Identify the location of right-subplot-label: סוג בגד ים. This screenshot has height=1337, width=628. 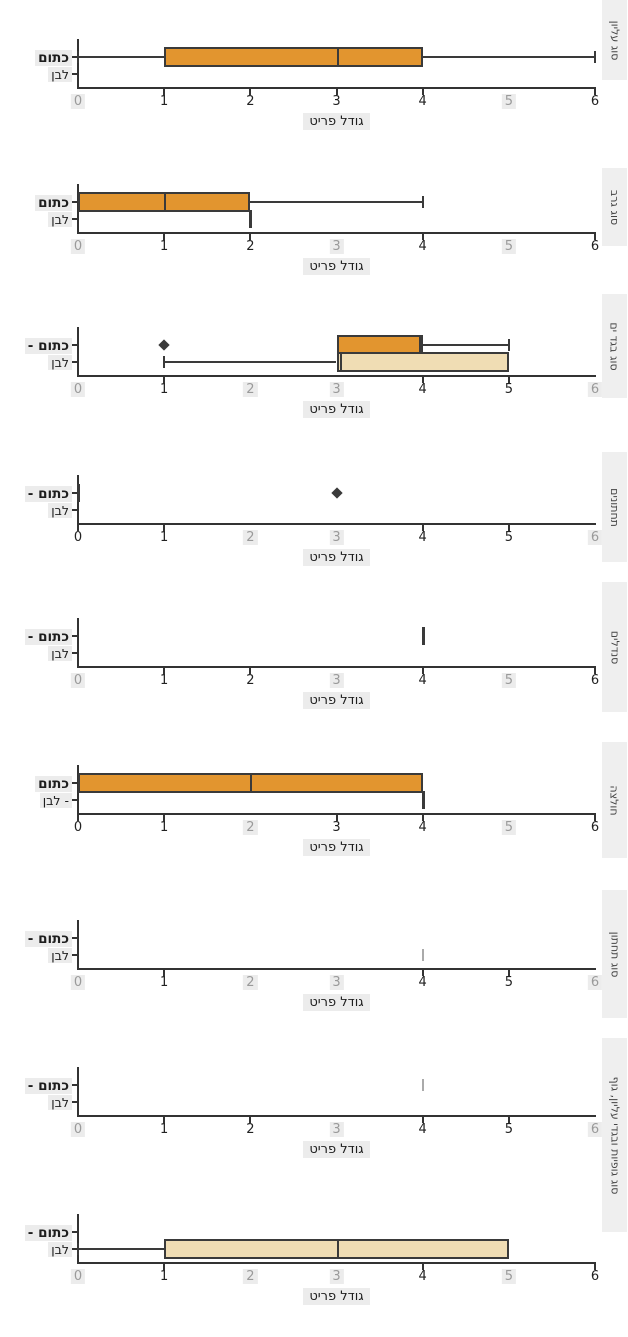
(614, 346).